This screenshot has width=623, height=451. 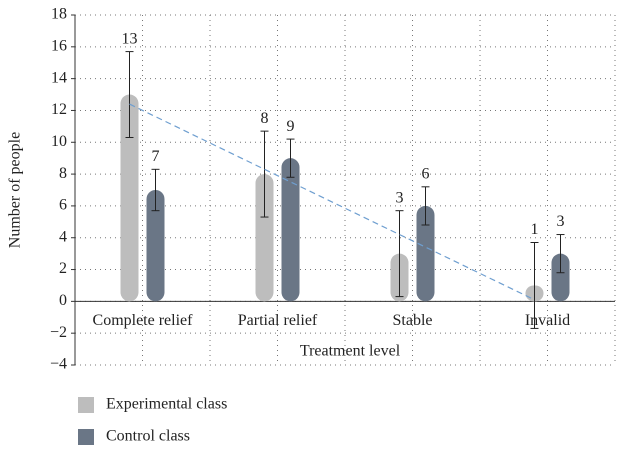 I want to click on y-tick-label: −2, so click(x=58, y=332).